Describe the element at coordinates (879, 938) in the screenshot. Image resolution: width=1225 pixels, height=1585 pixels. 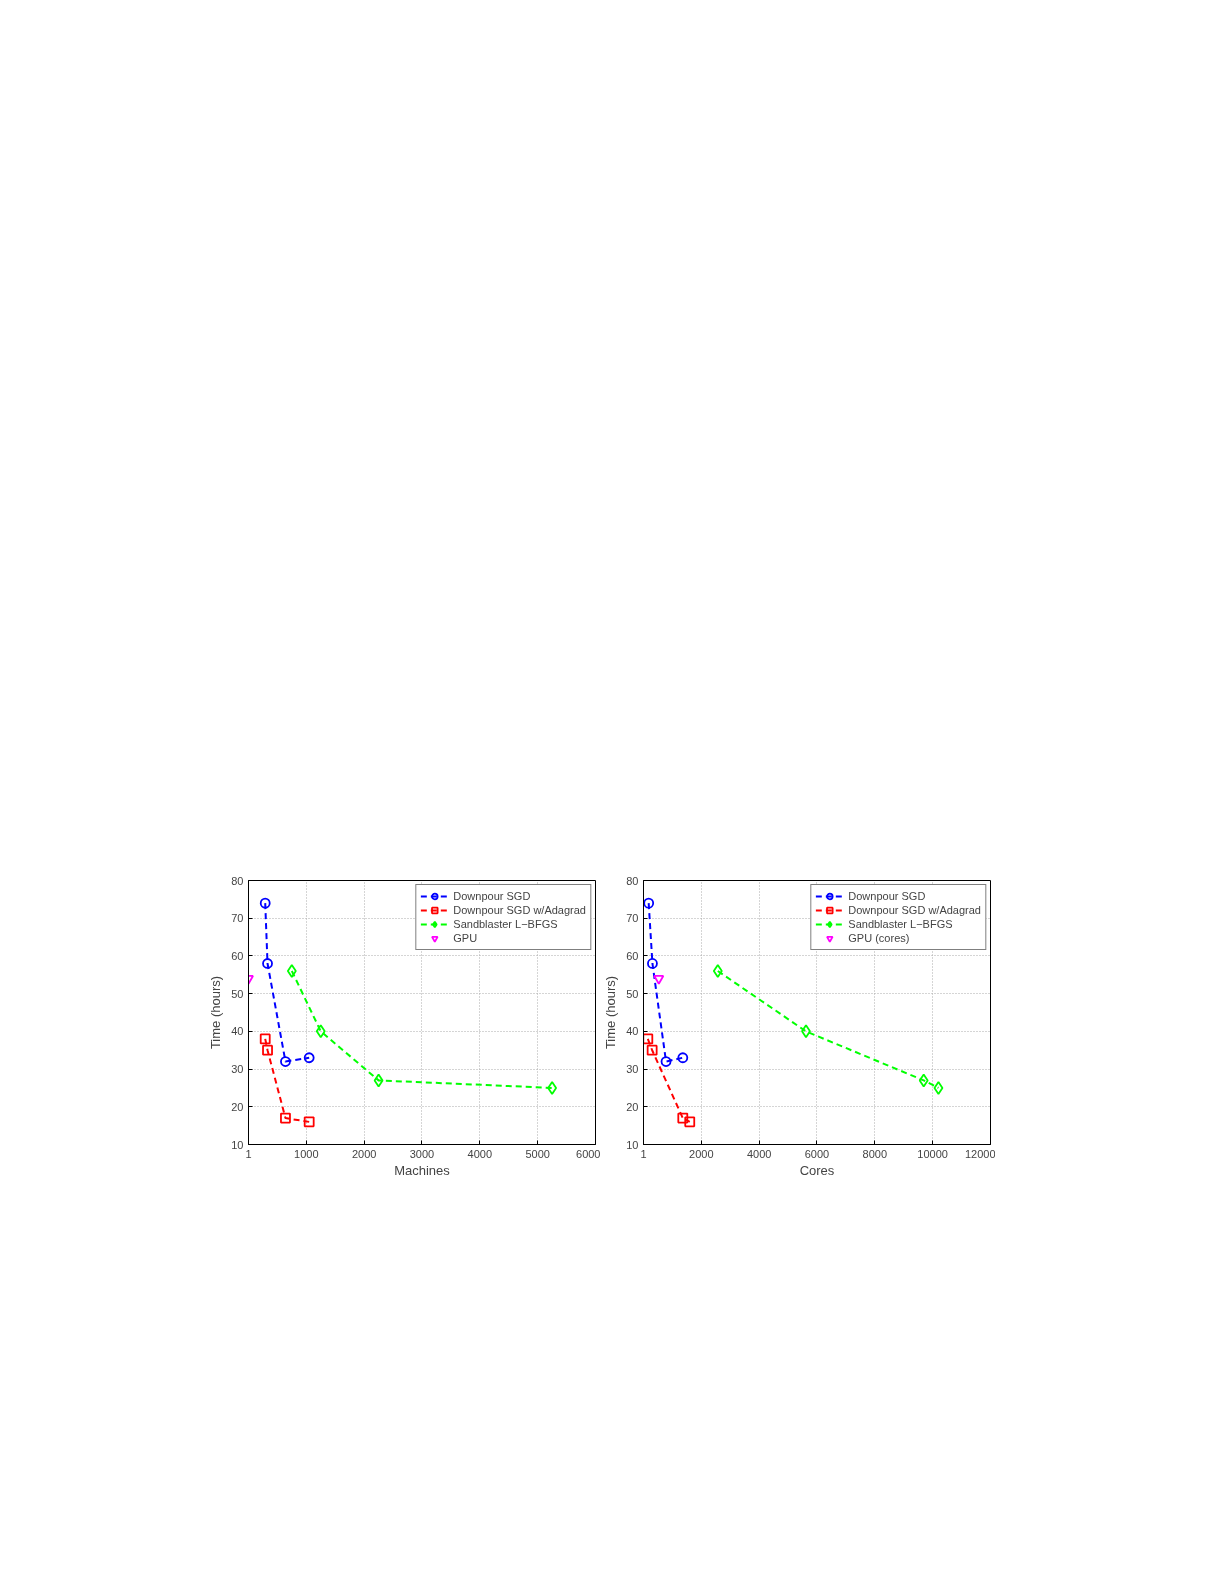
I see `legend-label: GPU (cores)` at that location.